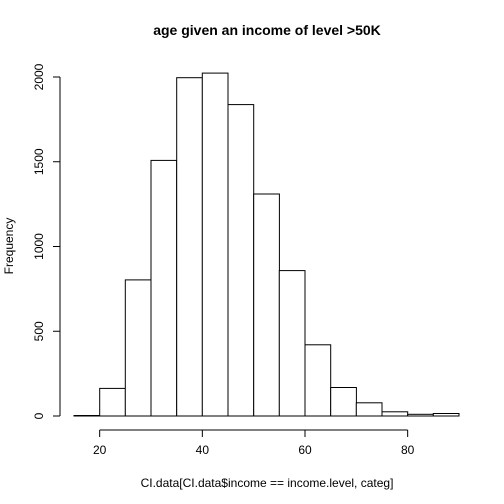 The image size is (504, 504). I want to click on x-tick-label-2: 60, so click(305, 450).